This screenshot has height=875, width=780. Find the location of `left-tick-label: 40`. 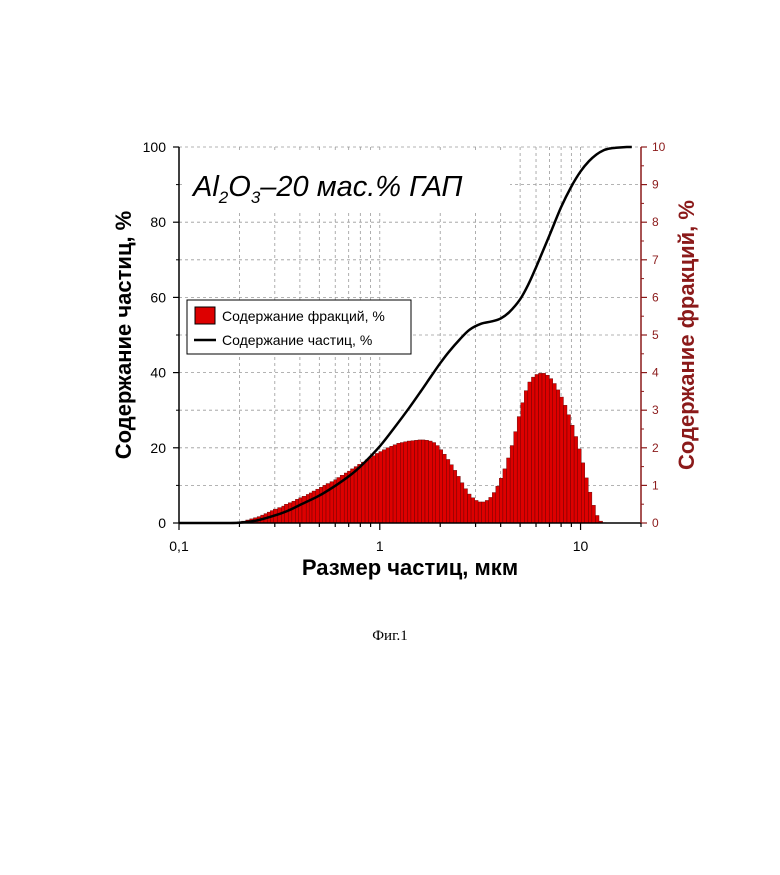

left-tick-label: 40 is located at coordinates (158, 373).